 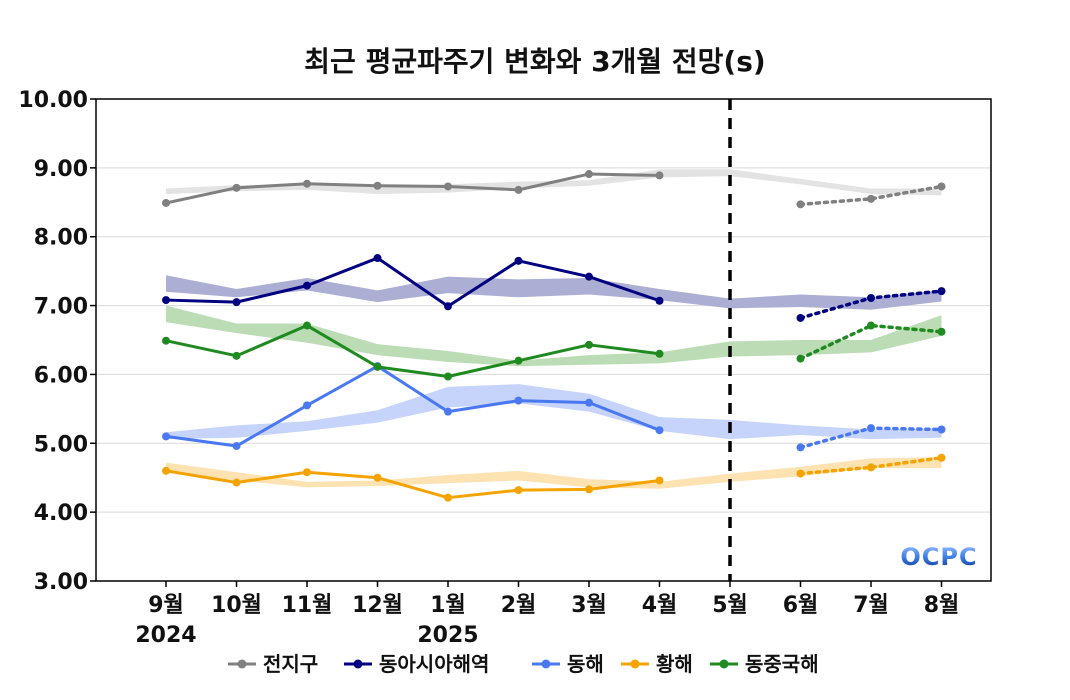 What do you see at coordinates (589, 605) in the screenshot?
I see `x-tick-label: 3월` at bounding box center [589, 605].